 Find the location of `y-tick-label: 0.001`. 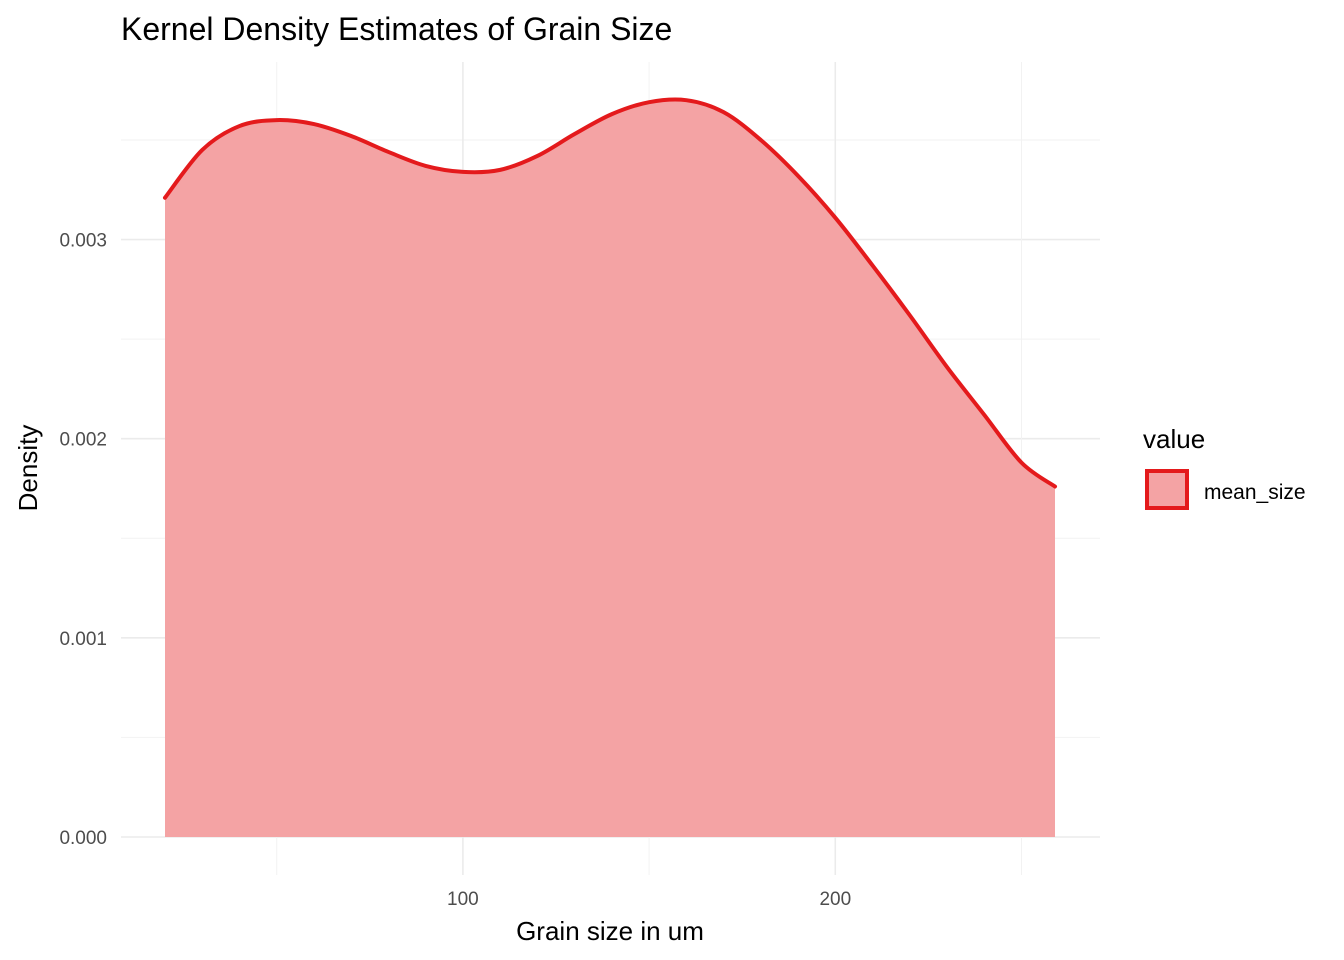

y-tick-label: 0.001 is located at coordinates (83, 639).